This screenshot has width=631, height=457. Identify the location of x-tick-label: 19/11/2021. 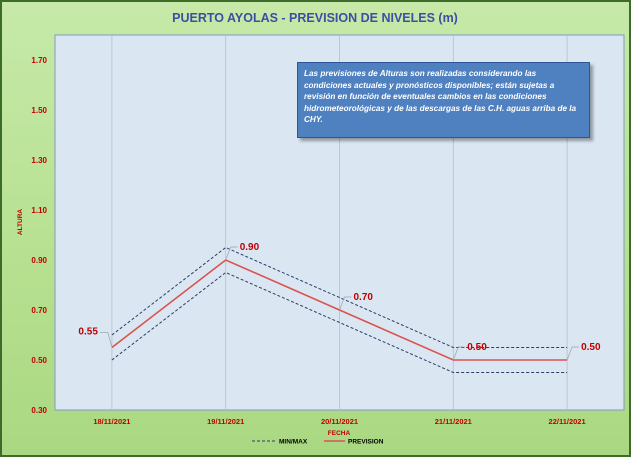
(225, 421).